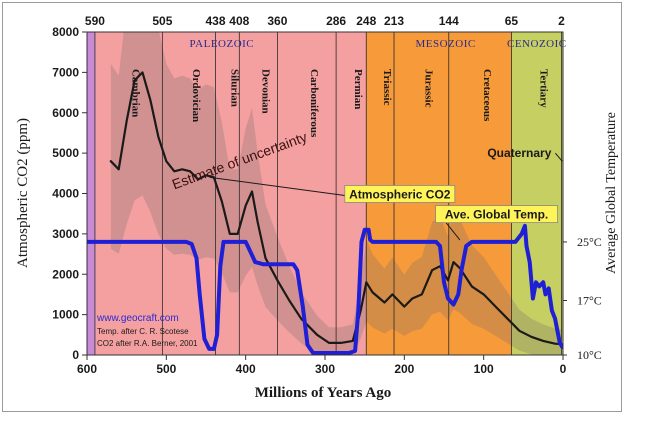  I want to click on x-axis-title: Millions of Years Ago, so click(323, 393).